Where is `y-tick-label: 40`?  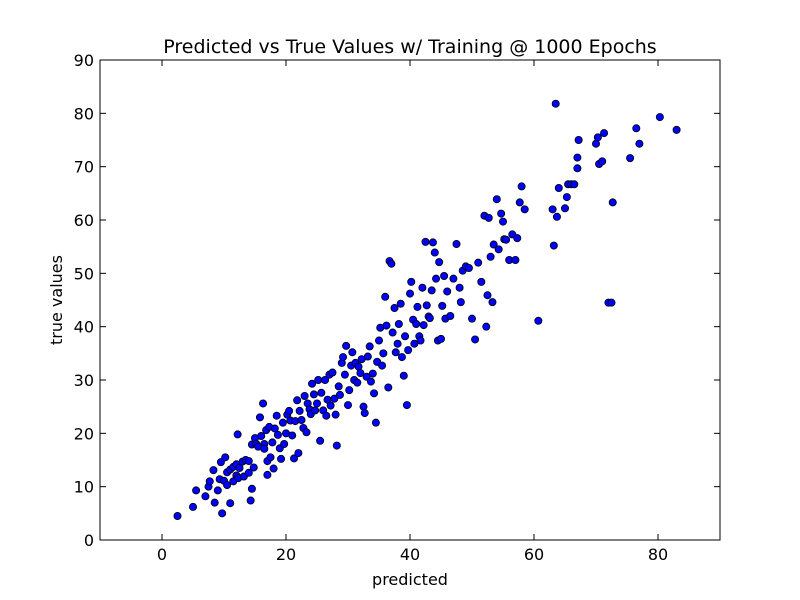 y-tick-label: 40 is located at coordinates (84, 327).